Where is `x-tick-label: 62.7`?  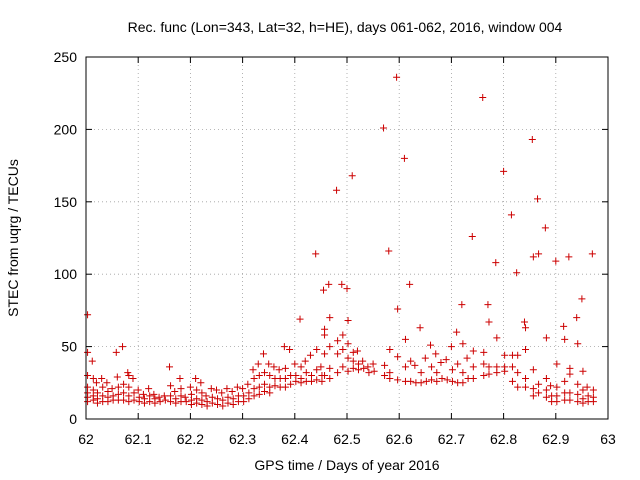
x-tick-label: 62.7 is located at coordinates (451, 439).